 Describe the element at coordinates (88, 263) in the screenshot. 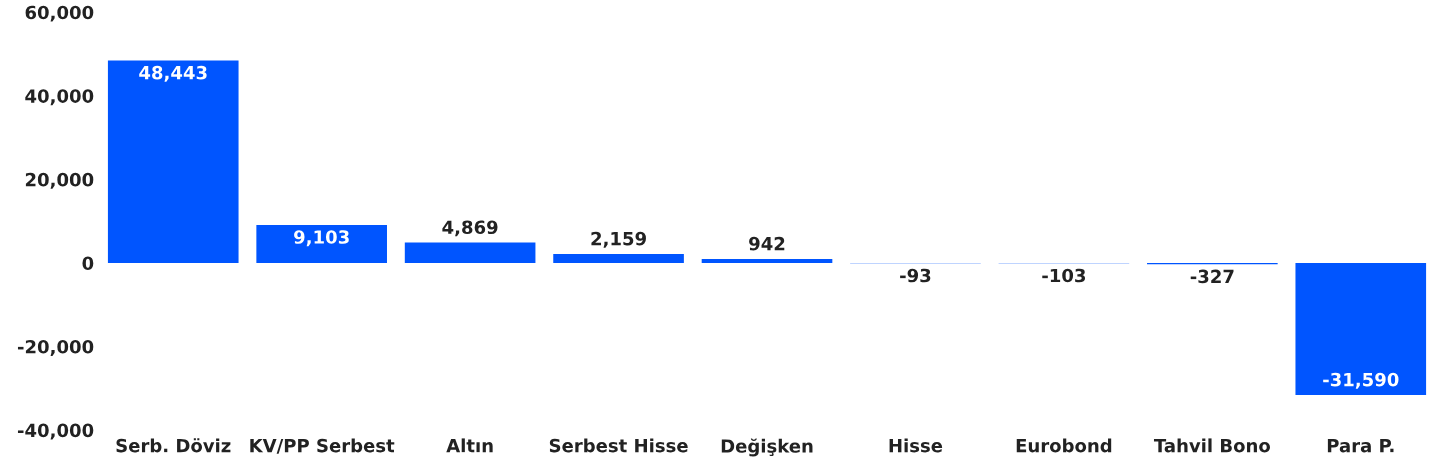

I see `y-tick-label: 0` at that location.